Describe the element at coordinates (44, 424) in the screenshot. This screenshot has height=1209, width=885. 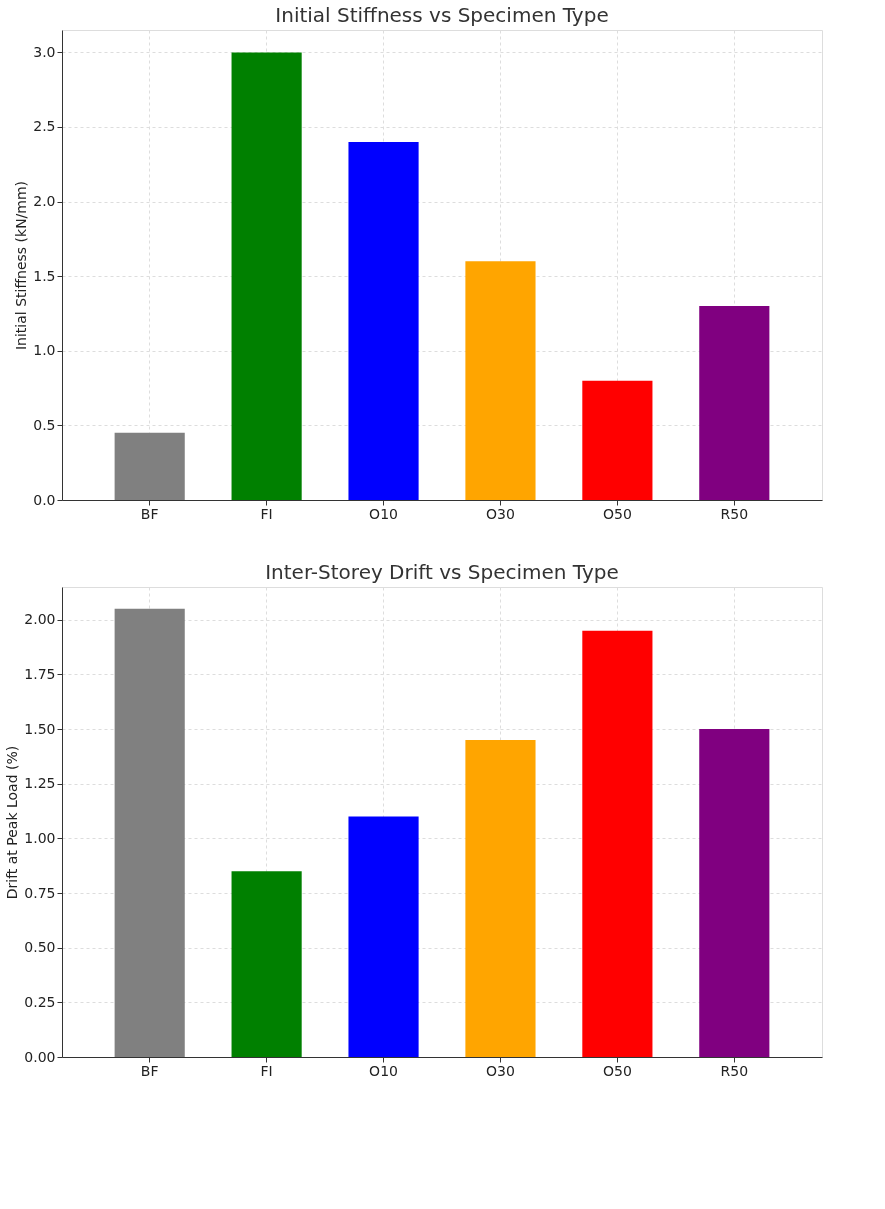
I see `y-tick-label: 0.5` at that location.